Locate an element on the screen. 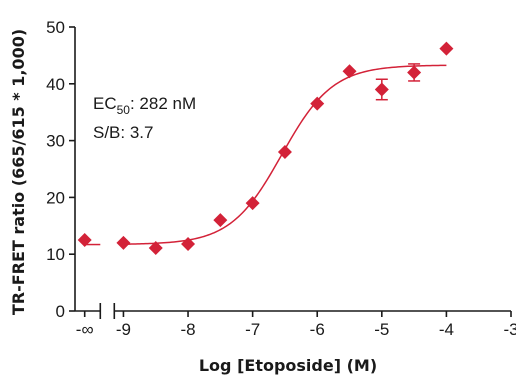  y-tick-label: 50 is located at coordinates (55, 27).